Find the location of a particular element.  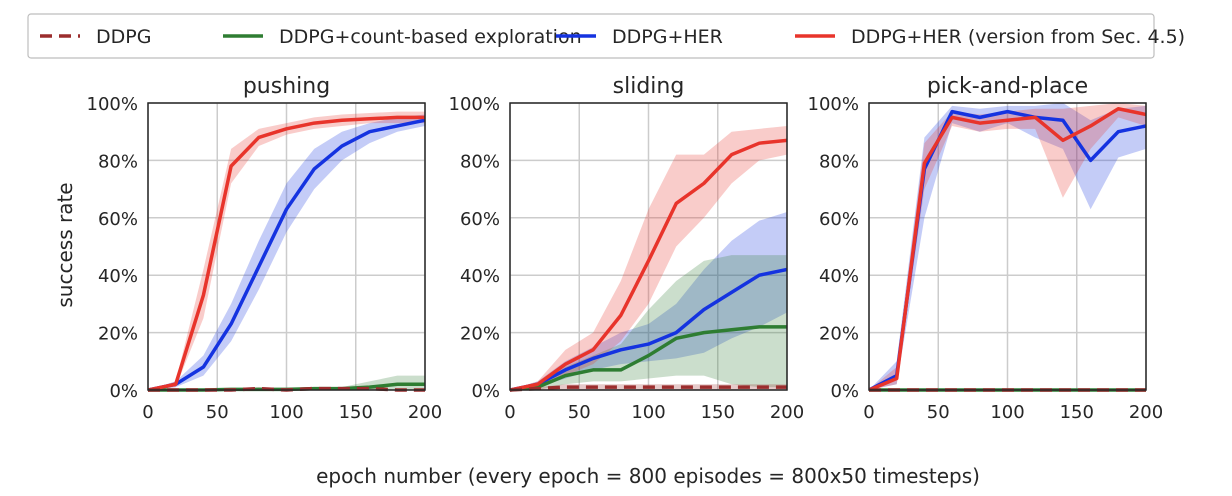

legend-label: DDPG+count-based exploration is located at coordinates (430, 37).